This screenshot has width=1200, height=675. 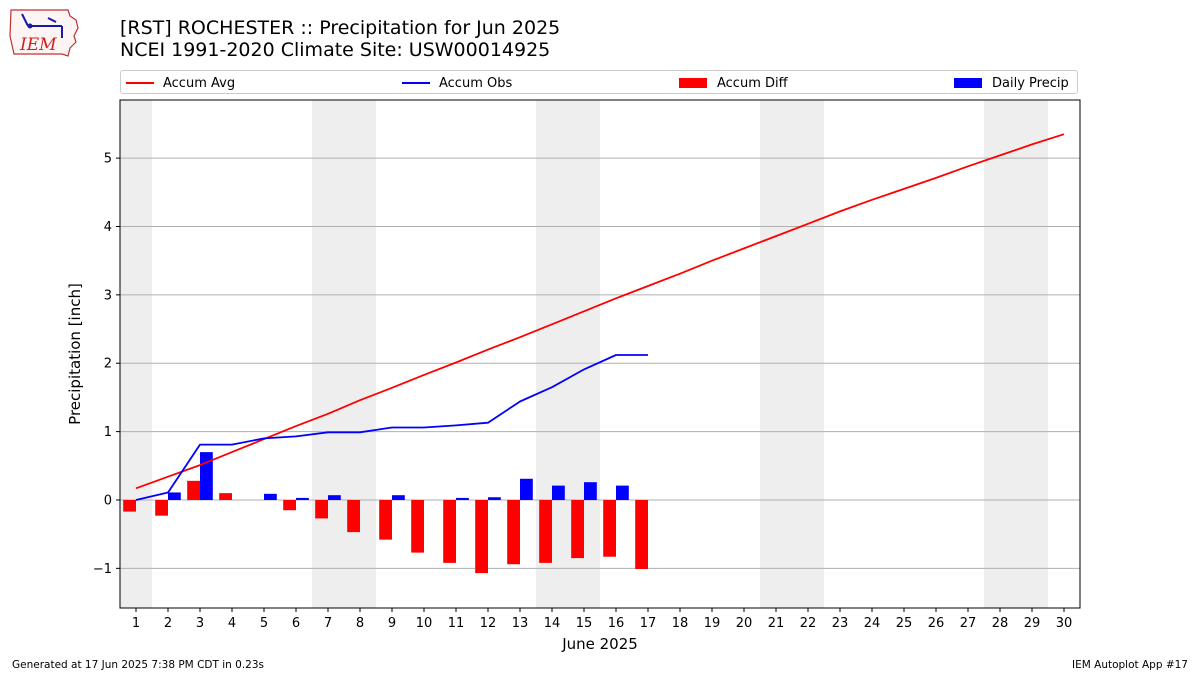 What do you see at coordinates (872, 623) in the screenshot?
I see `x-tick-label: 24` at bounding box center [872, 623].